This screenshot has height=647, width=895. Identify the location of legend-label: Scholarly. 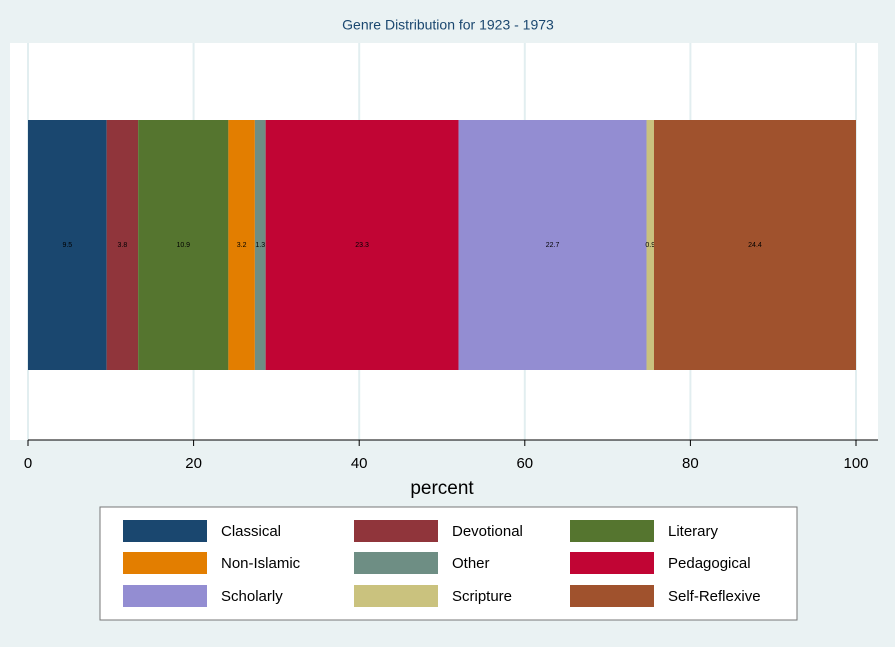
(252, 596).